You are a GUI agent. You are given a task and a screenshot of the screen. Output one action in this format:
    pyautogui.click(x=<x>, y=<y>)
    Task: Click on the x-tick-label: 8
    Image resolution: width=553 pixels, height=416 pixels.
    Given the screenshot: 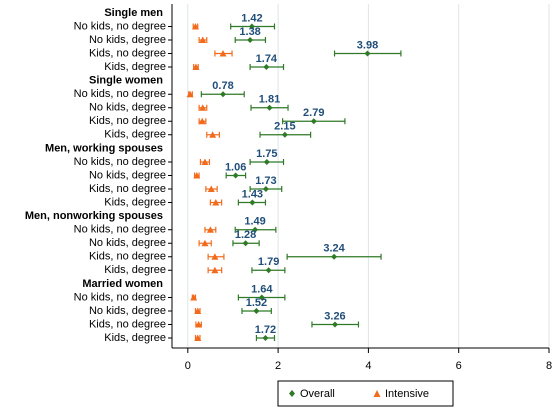 What is the action you would take?
    pyautogui.click(x=549, y=366)
    